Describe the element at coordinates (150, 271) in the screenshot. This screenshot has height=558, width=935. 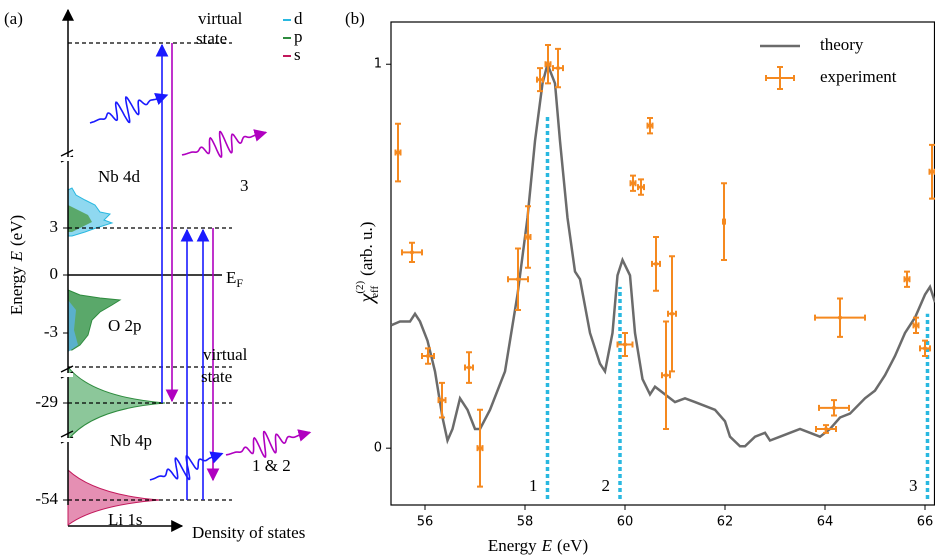
I see `levels` at that location.